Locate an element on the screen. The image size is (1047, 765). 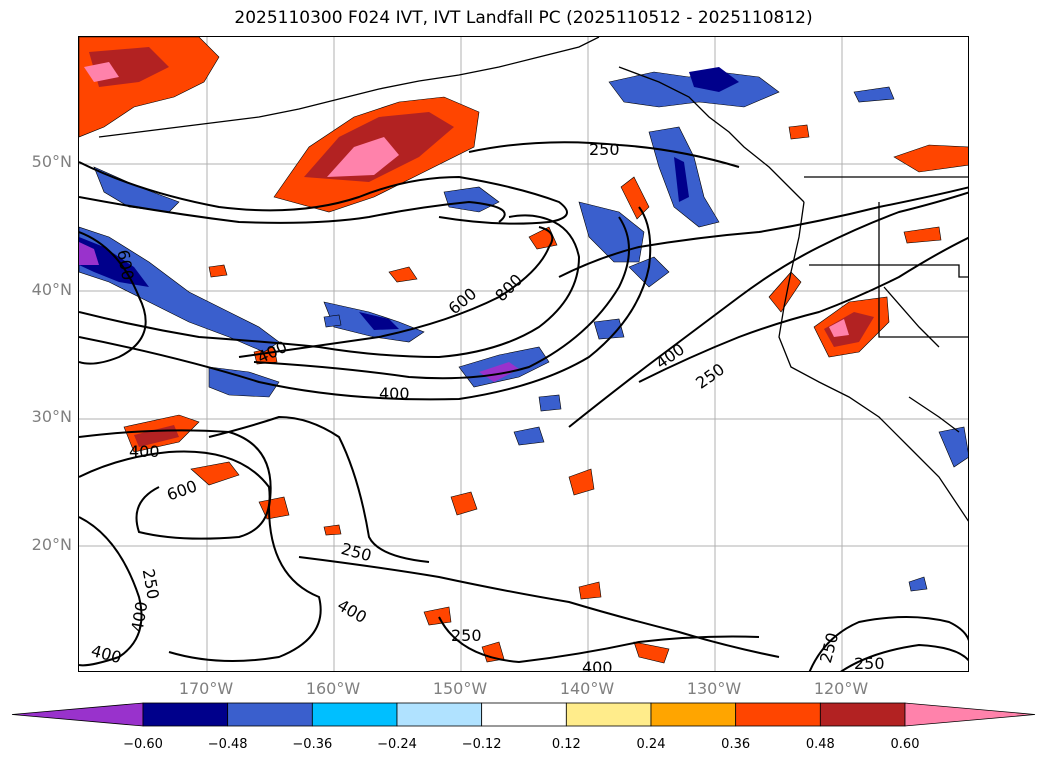
lat-label-20n: 20°N is located at coordinates (51, 544).